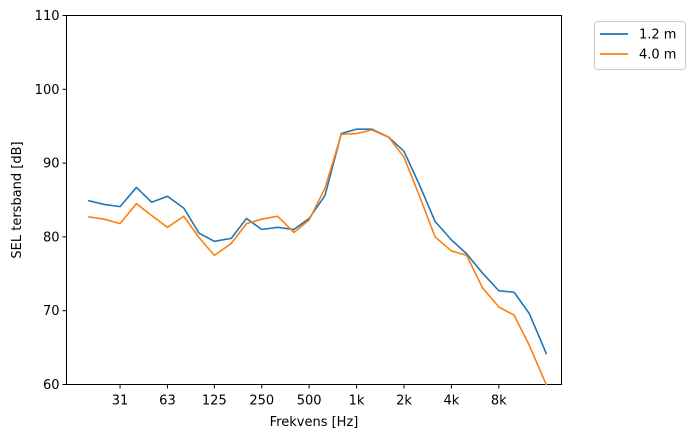 This screenshot has height=438, width=693. What do you see at coordinates (499, 401) in the screenshot?
I see `x-tick-label: 8k` at bounding box center [499, 401].